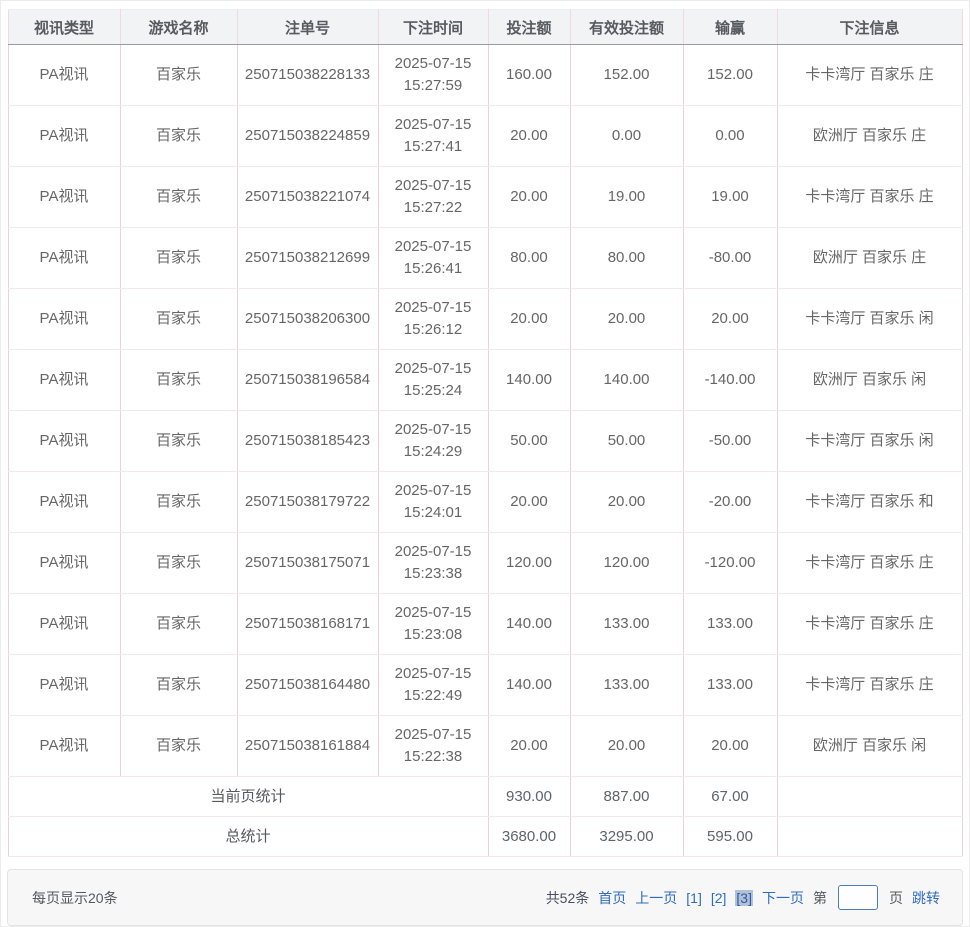 This screenshot has height=927, width=970. What do you see at coordinates (529, 836) in the screenshot?
I see `total-stats-amount: 3680.00` at bounding box center [529, 836].